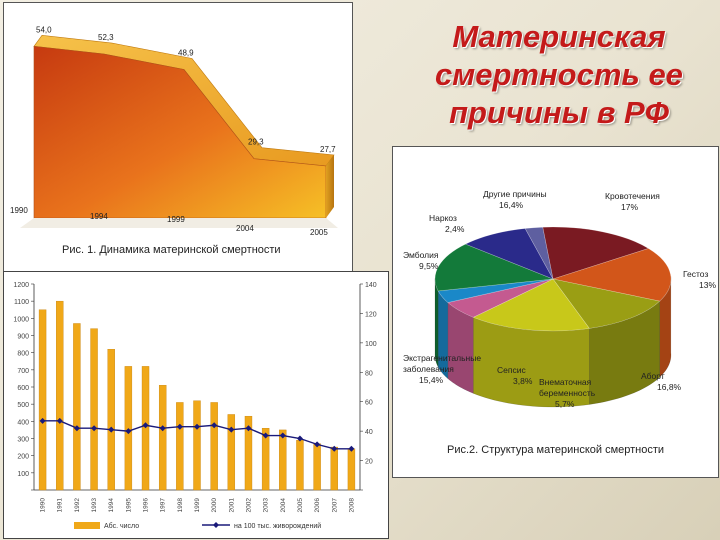 The image size is (720, 540). Describe the element at coordinates (87, 525) in the screenshot. I see `legend-bar-swatch` at that location.